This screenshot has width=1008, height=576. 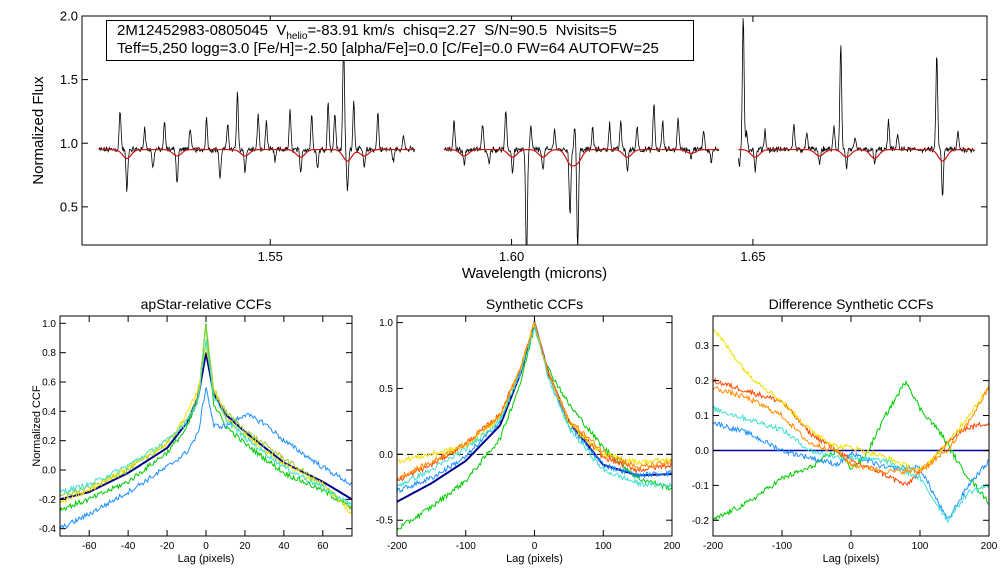 What do you see at coordinates (69, 143) in the screenshot?
I see `spectrum-ytick-label: 1.0` at bounding box center [69, 143].